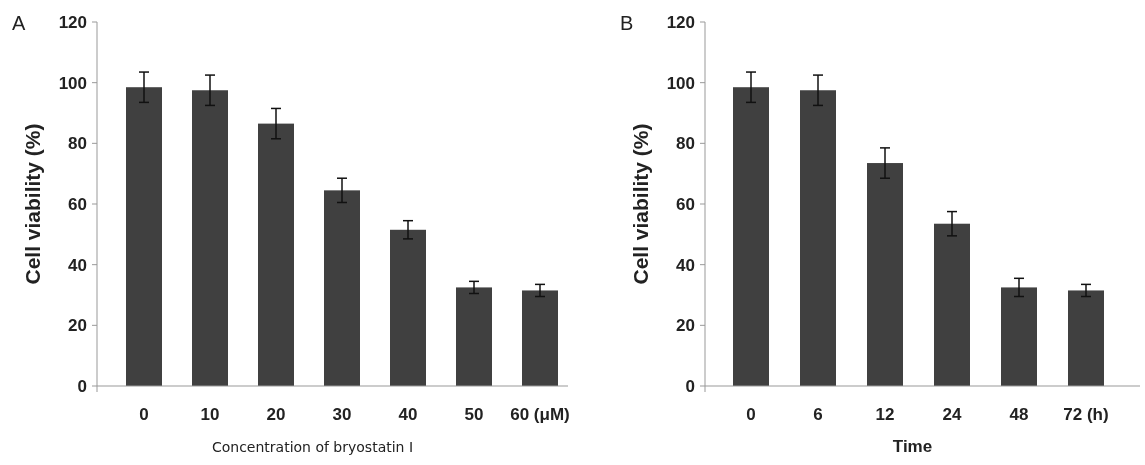 Image resolution: width=1145 pixels, height=465 pixels. I want to click on x-tick-label: 10, so click(210, 414).